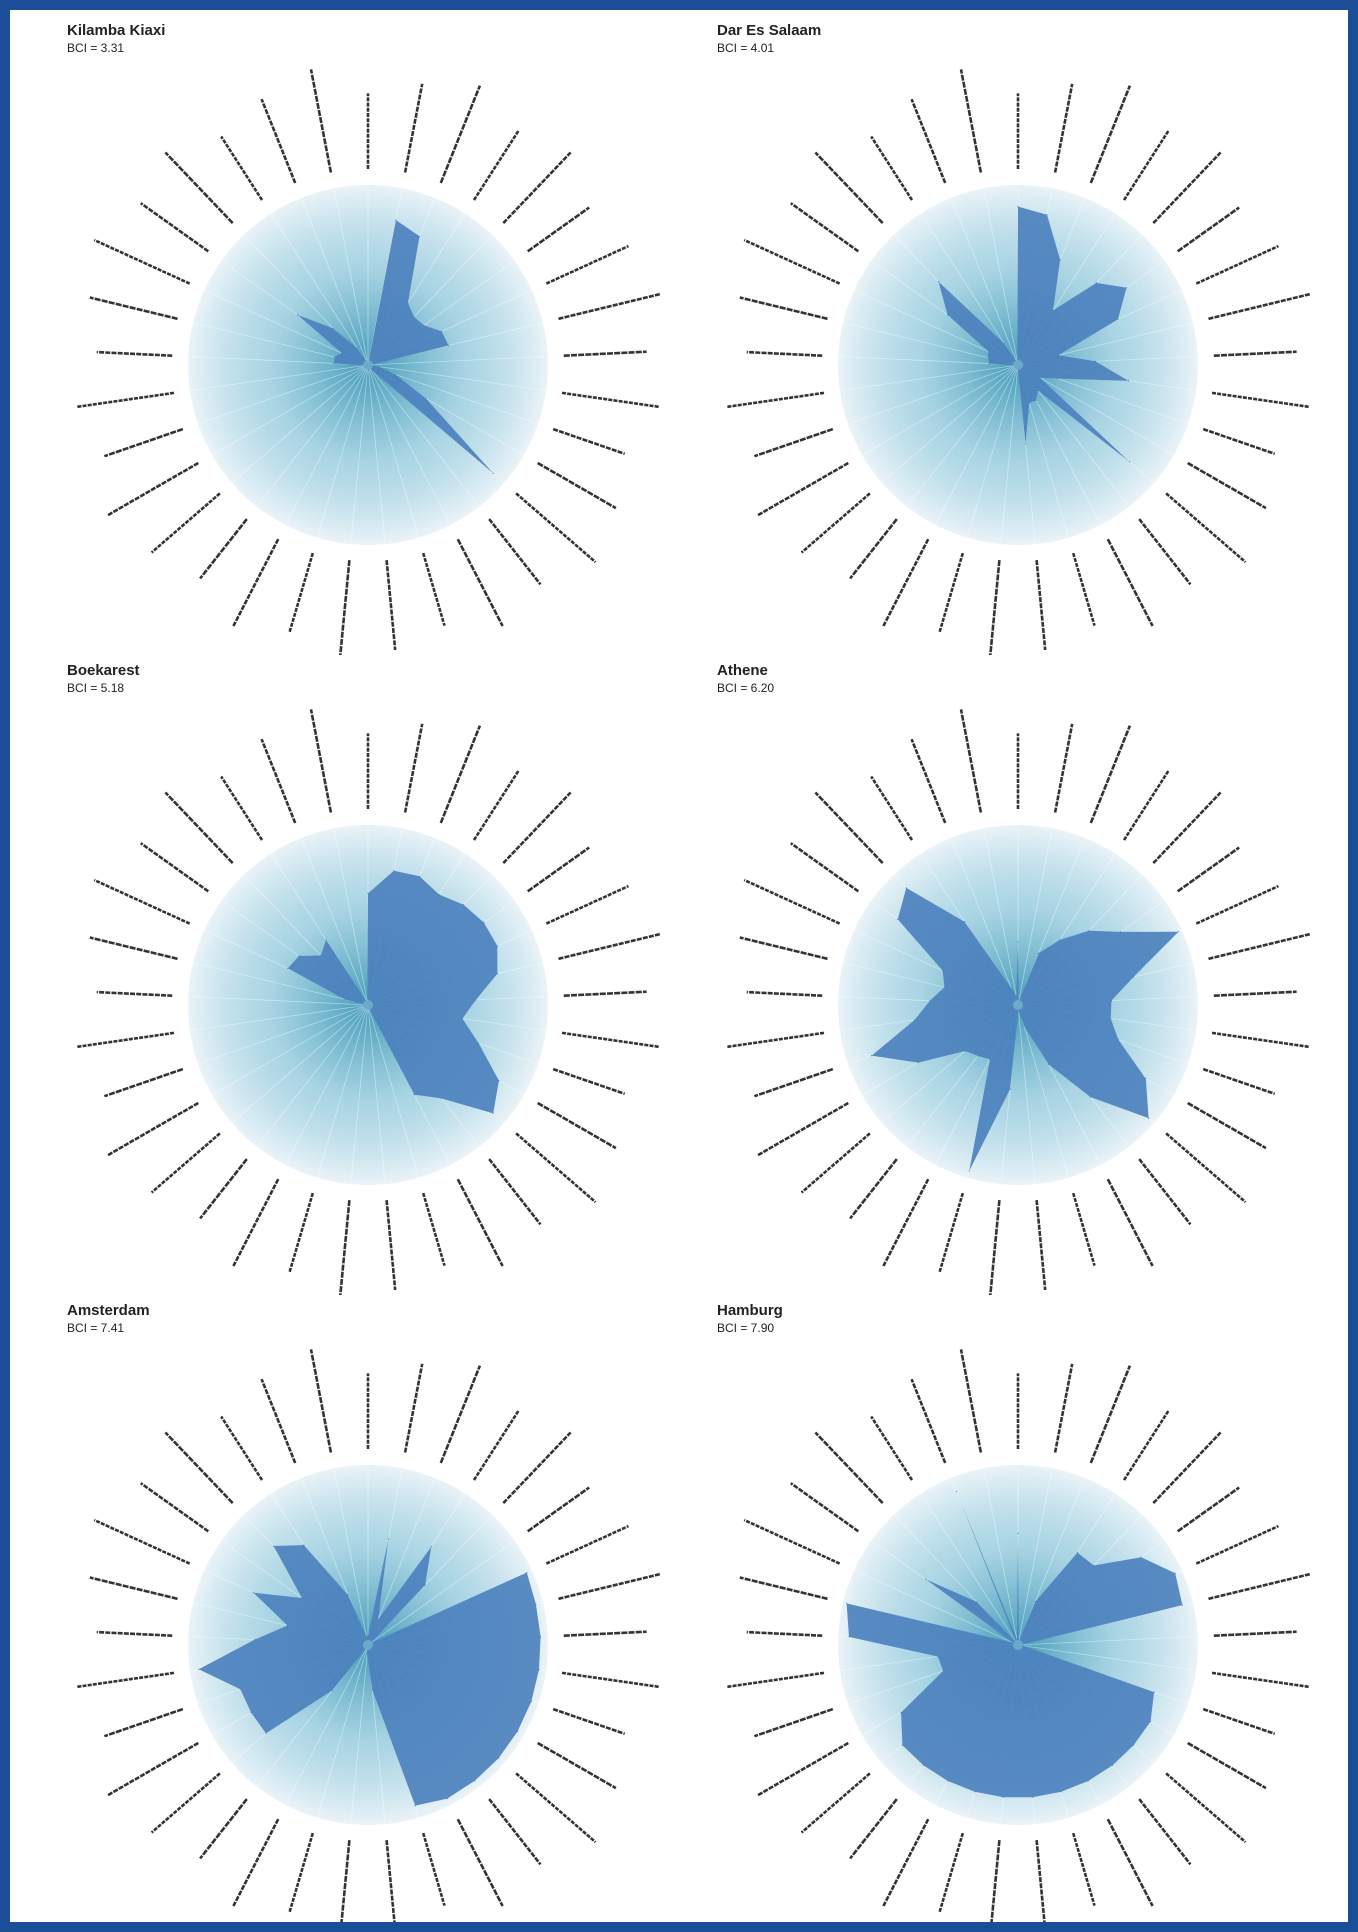 Image resolution: width=1358 pixels, height=1932 pixels. I want to click on radar-chart-kilamba-kiaxi: Kilamba Kiaxi BCI = 3.31, so click(364, 338).